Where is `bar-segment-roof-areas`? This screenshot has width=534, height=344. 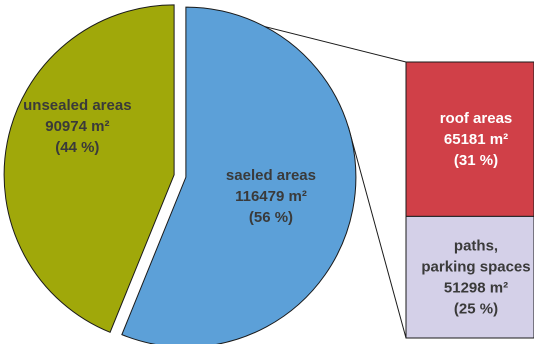
bar-segment-roof-areas is located at coordinates (469, 139).